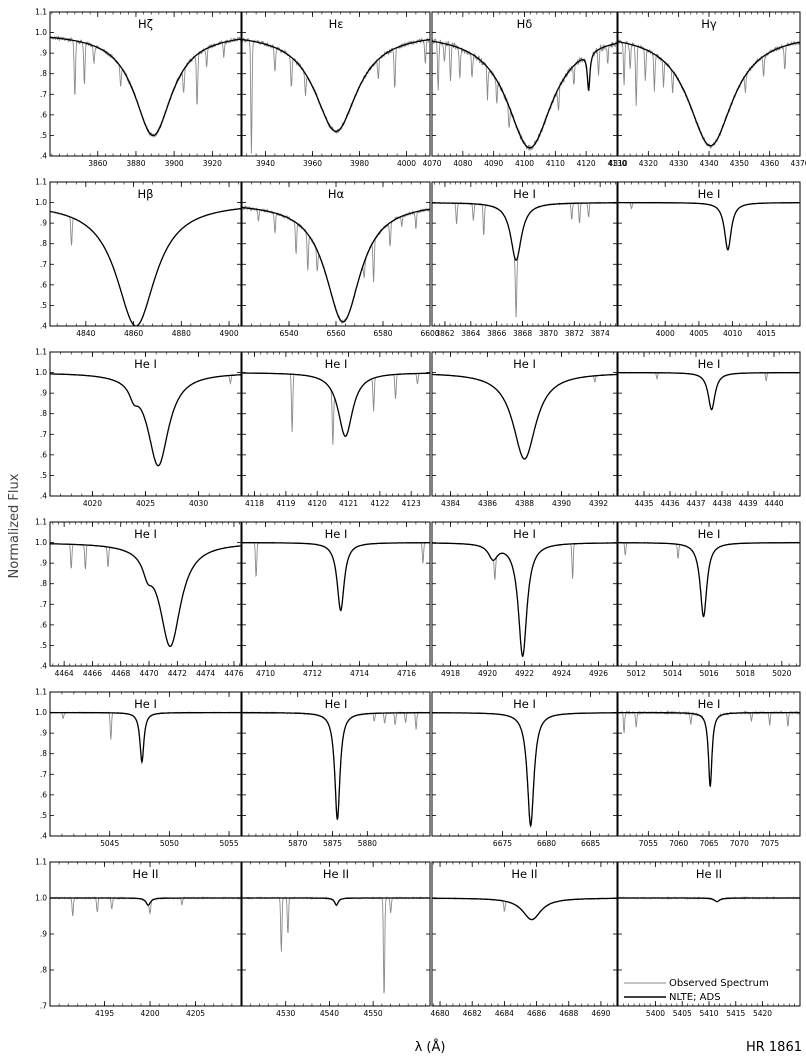  Describe the element at coordinates (524, 673) in the screenshot. I see `x-tick-label: 4922` at that location.